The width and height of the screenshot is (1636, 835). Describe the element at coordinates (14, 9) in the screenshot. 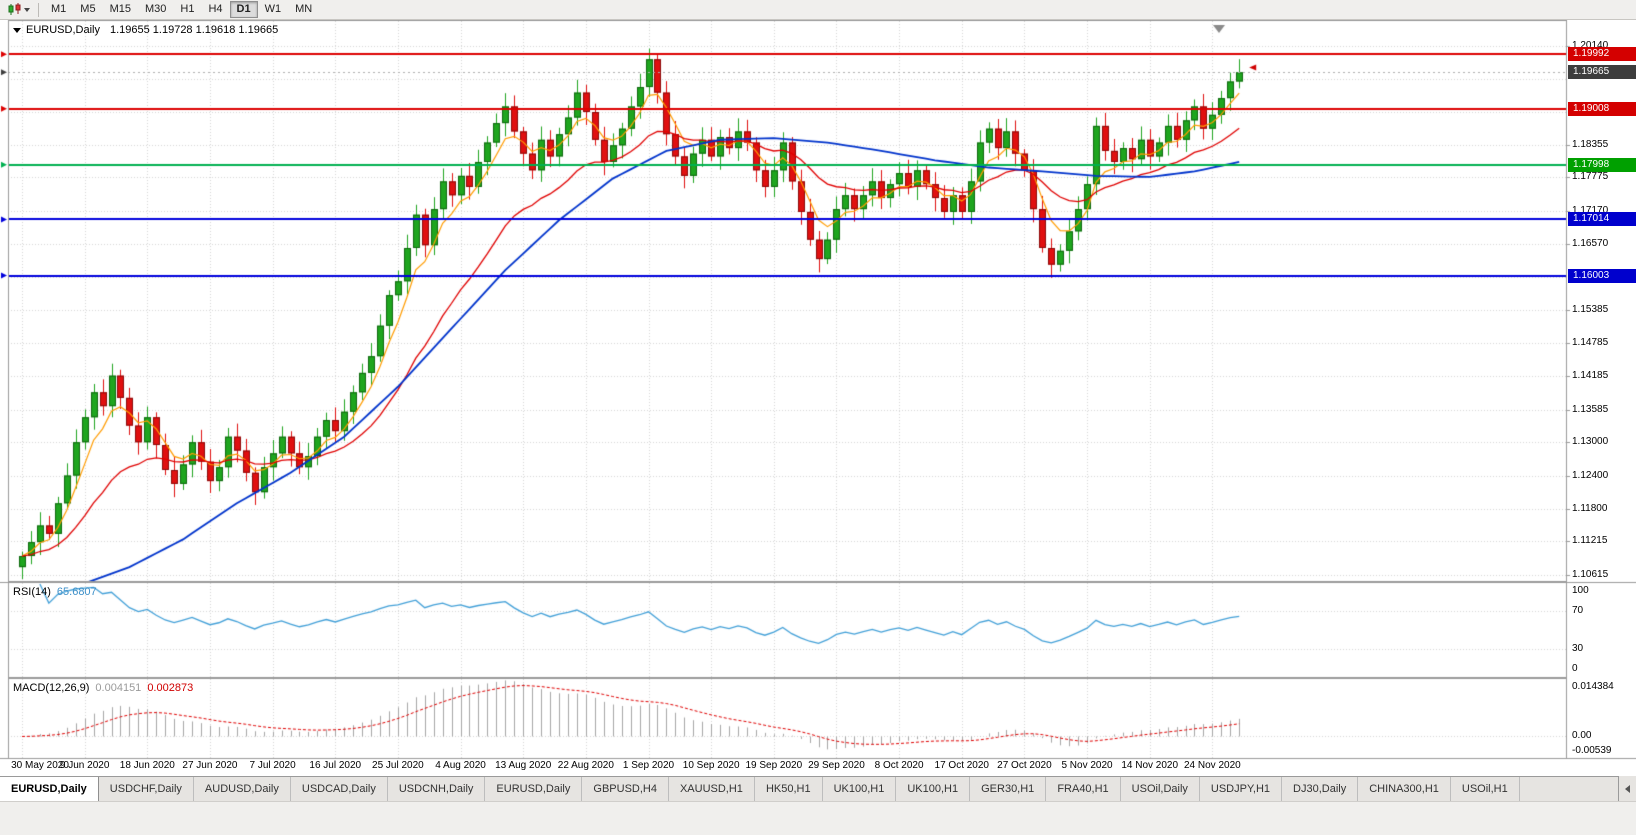

I see `candlestick-chart-icon` at that location.